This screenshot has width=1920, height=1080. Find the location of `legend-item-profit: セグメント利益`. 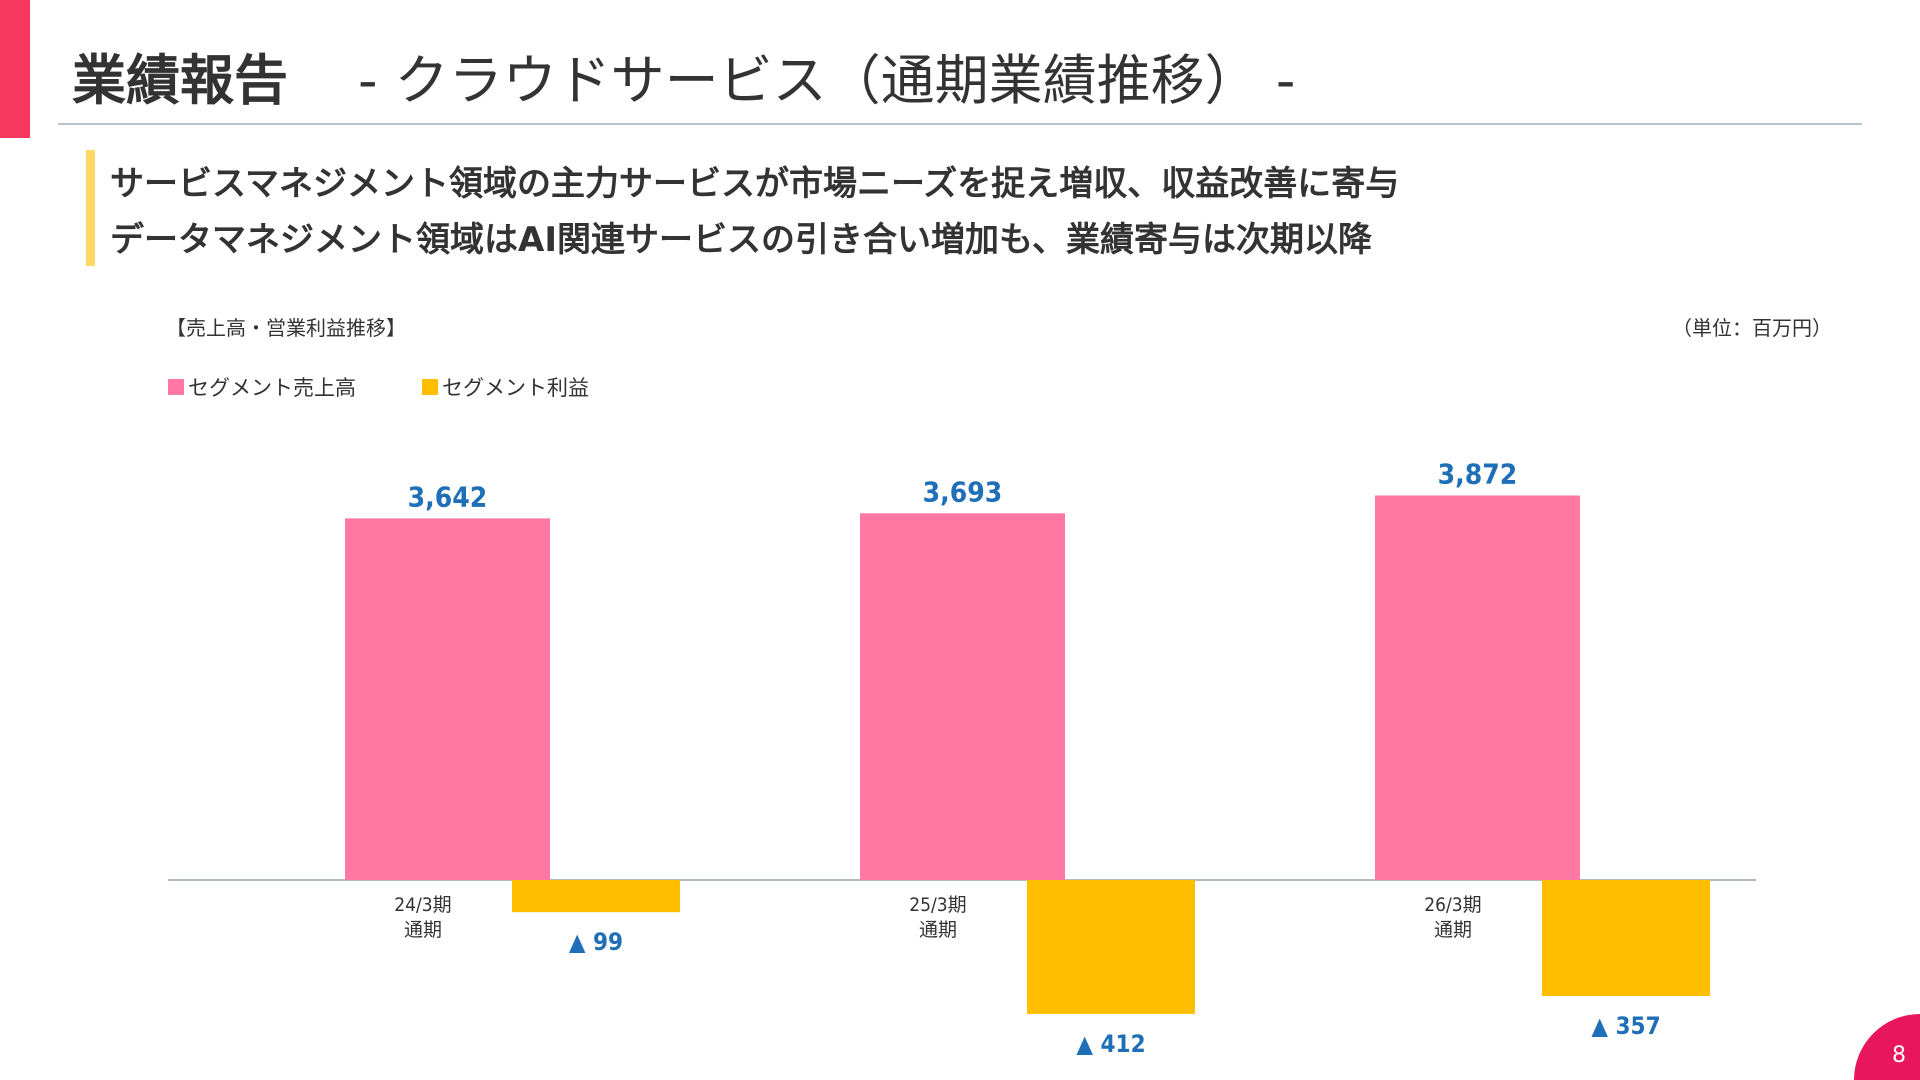

legend-item-profit: セグメント利益 is located at coordinates (505, 387).